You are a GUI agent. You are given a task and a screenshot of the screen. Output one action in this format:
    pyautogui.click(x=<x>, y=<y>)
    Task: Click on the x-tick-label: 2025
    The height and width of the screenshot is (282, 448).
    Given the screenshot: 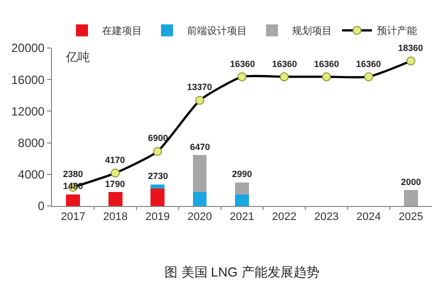 What is the action you would take?
    pyautogui.click(x=411, y=217)
    